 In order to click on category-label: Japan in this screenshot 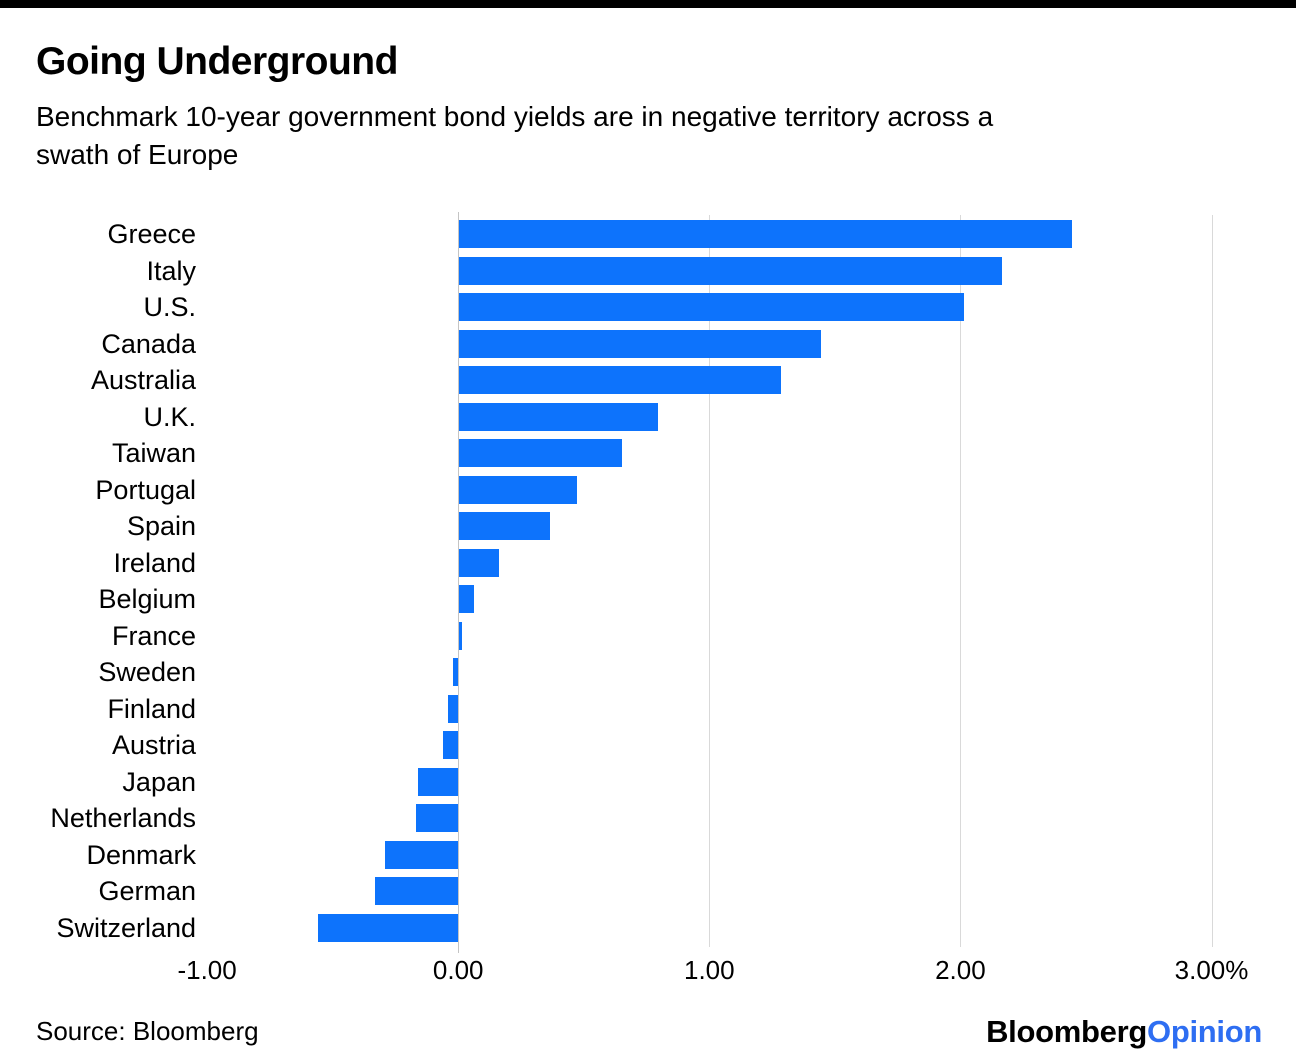, I will do `click(159, 781)`.